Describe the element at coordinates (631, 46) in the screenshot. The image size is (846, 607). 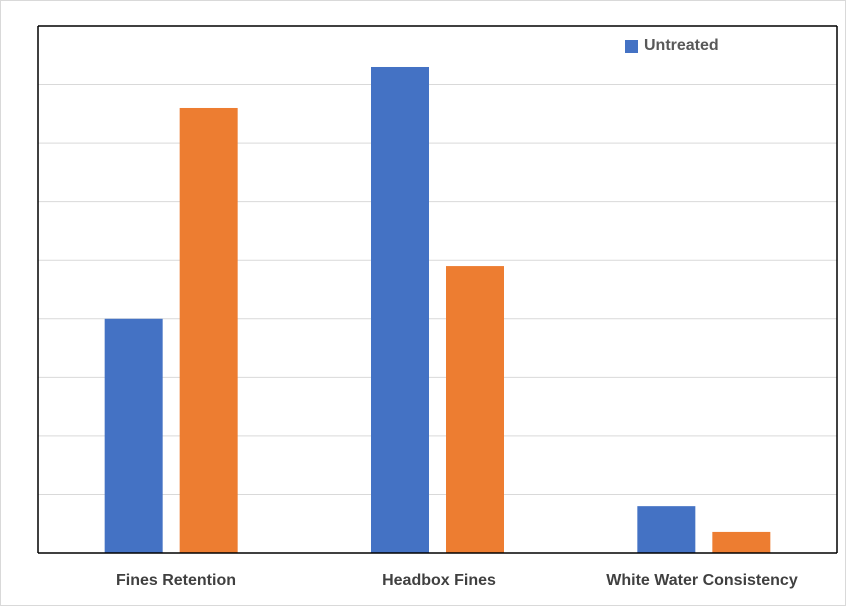
I see `legend-swatch-untreated` at that location.